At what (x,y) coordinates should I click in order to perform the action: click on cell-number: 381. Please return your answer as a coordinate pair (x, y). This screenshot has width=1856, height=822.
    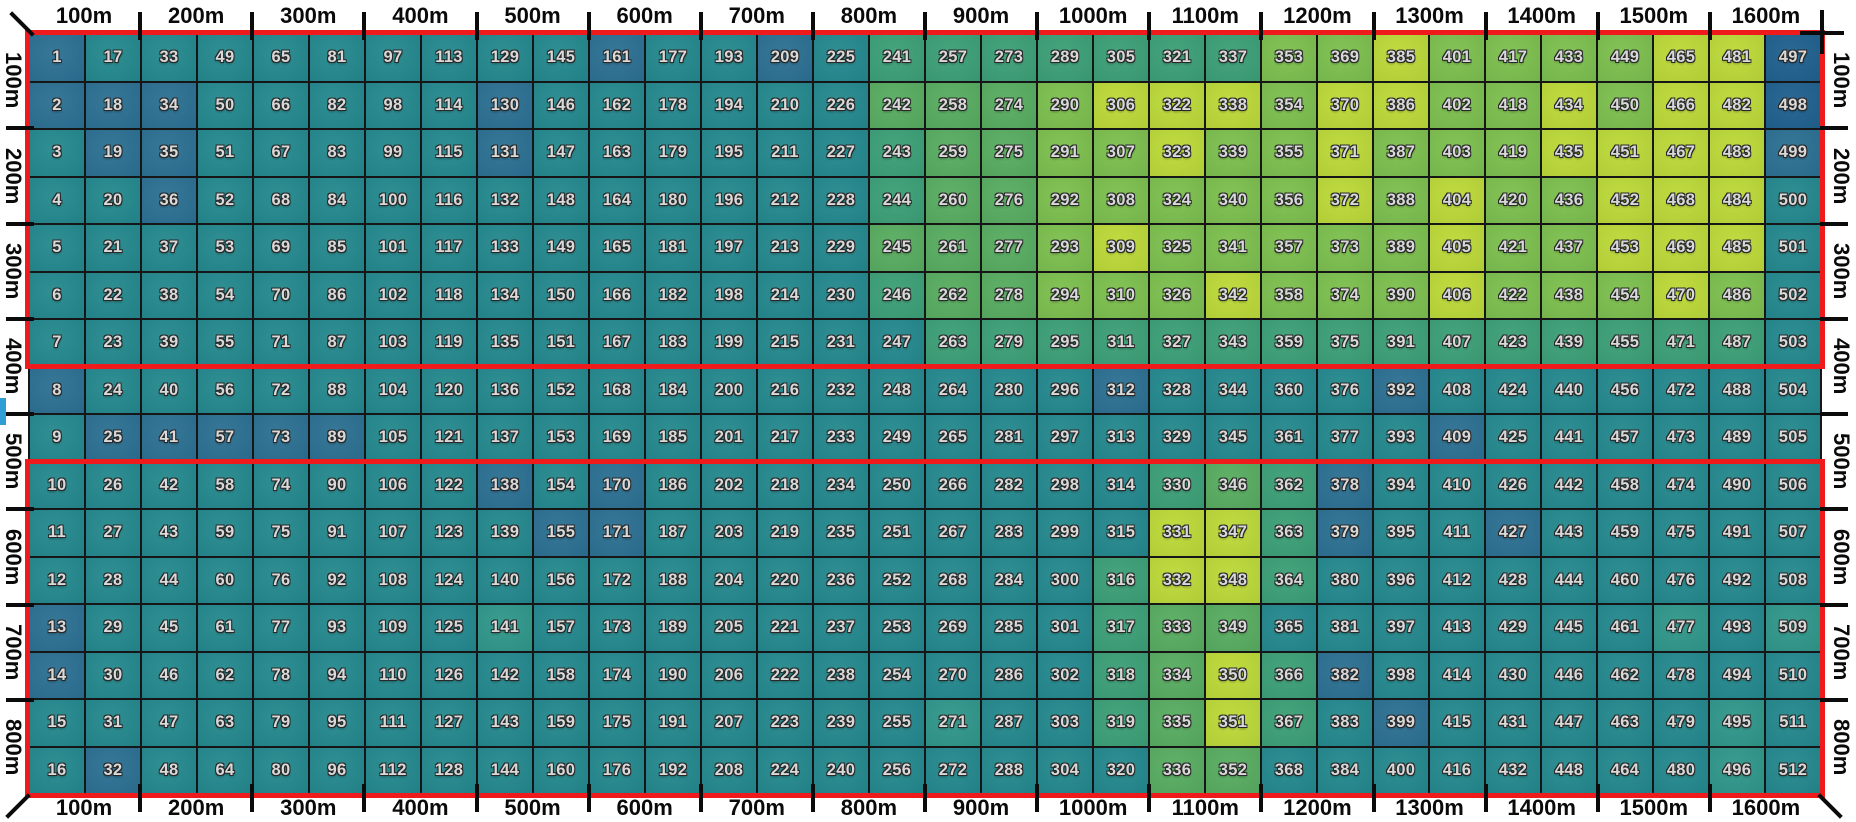
    Looking at the image, I should click on (1345, 627).